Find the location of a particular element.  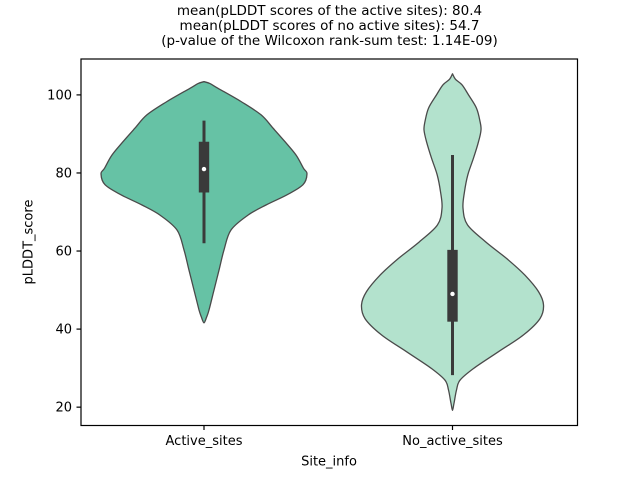

iqr-box-No_active_sites is located at coordinates (452, 285).